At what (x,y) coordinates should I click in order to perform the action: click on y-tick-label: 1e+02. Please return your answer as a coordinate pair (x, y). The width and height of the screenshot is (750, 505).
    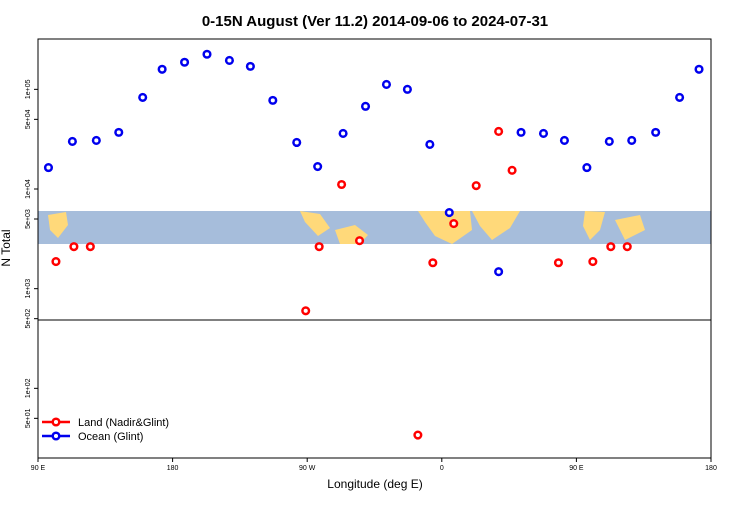
    Looking at the image, I should click on (28, 388).